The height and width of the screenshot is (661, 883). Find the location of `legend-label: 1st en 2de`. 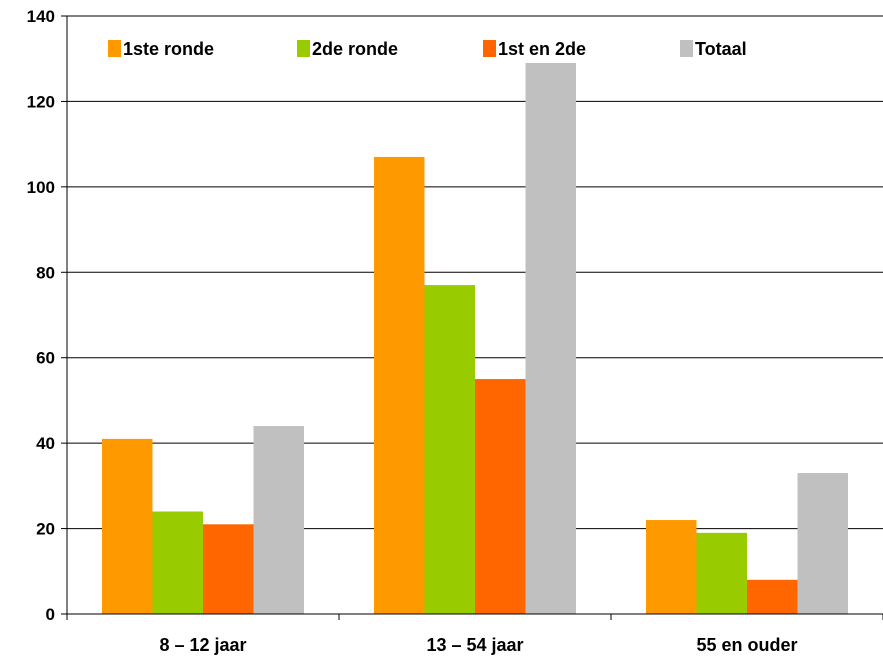

legend-label: 1st en 2de is located at coordinates (542, 49).